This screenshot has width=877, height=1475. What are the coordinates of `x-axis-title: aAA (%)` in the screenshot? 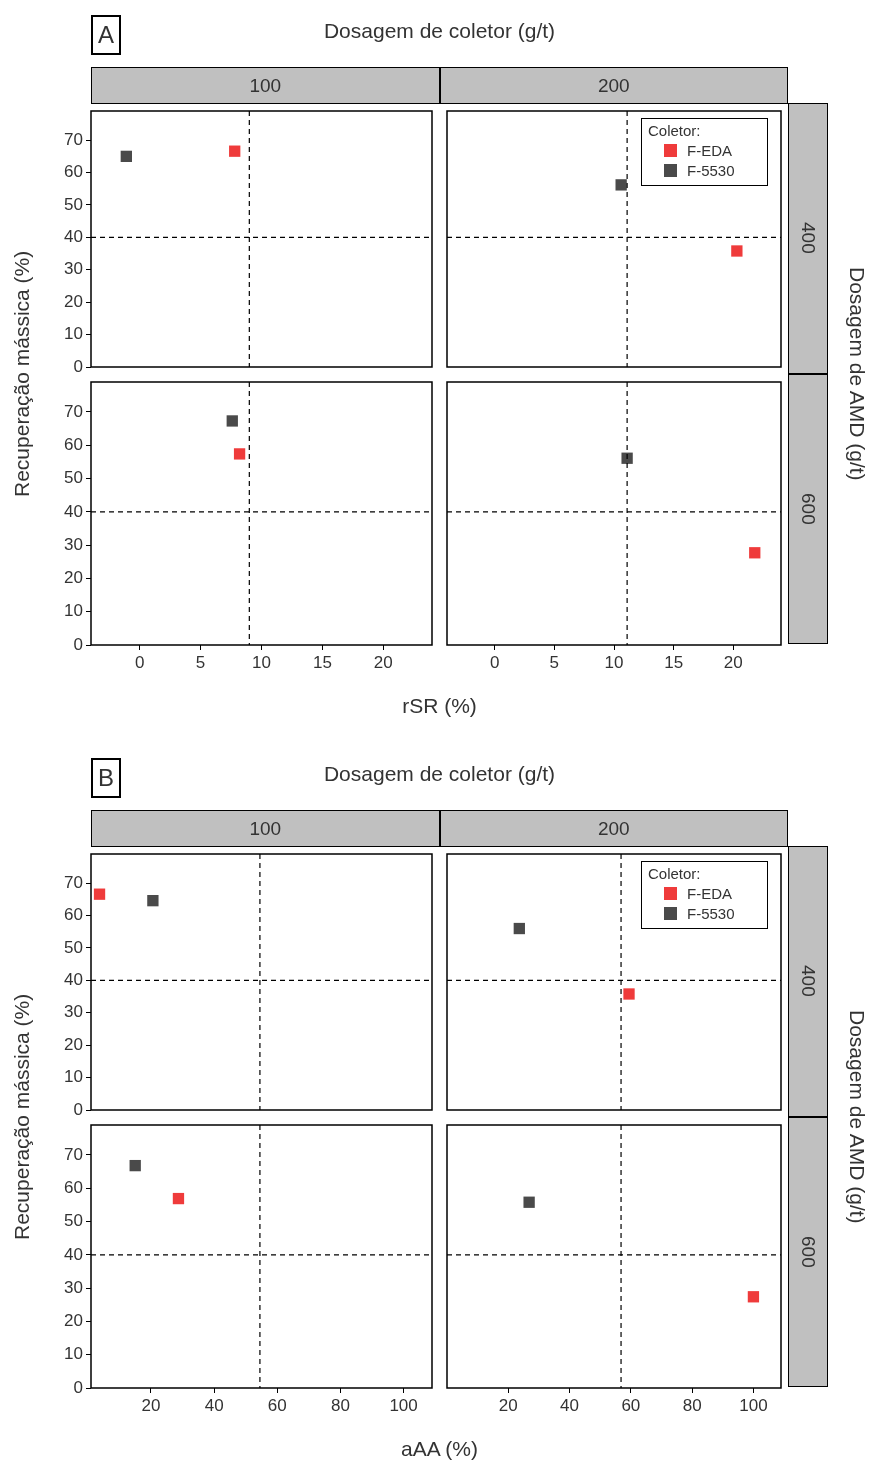 It's located at (439, 1449).